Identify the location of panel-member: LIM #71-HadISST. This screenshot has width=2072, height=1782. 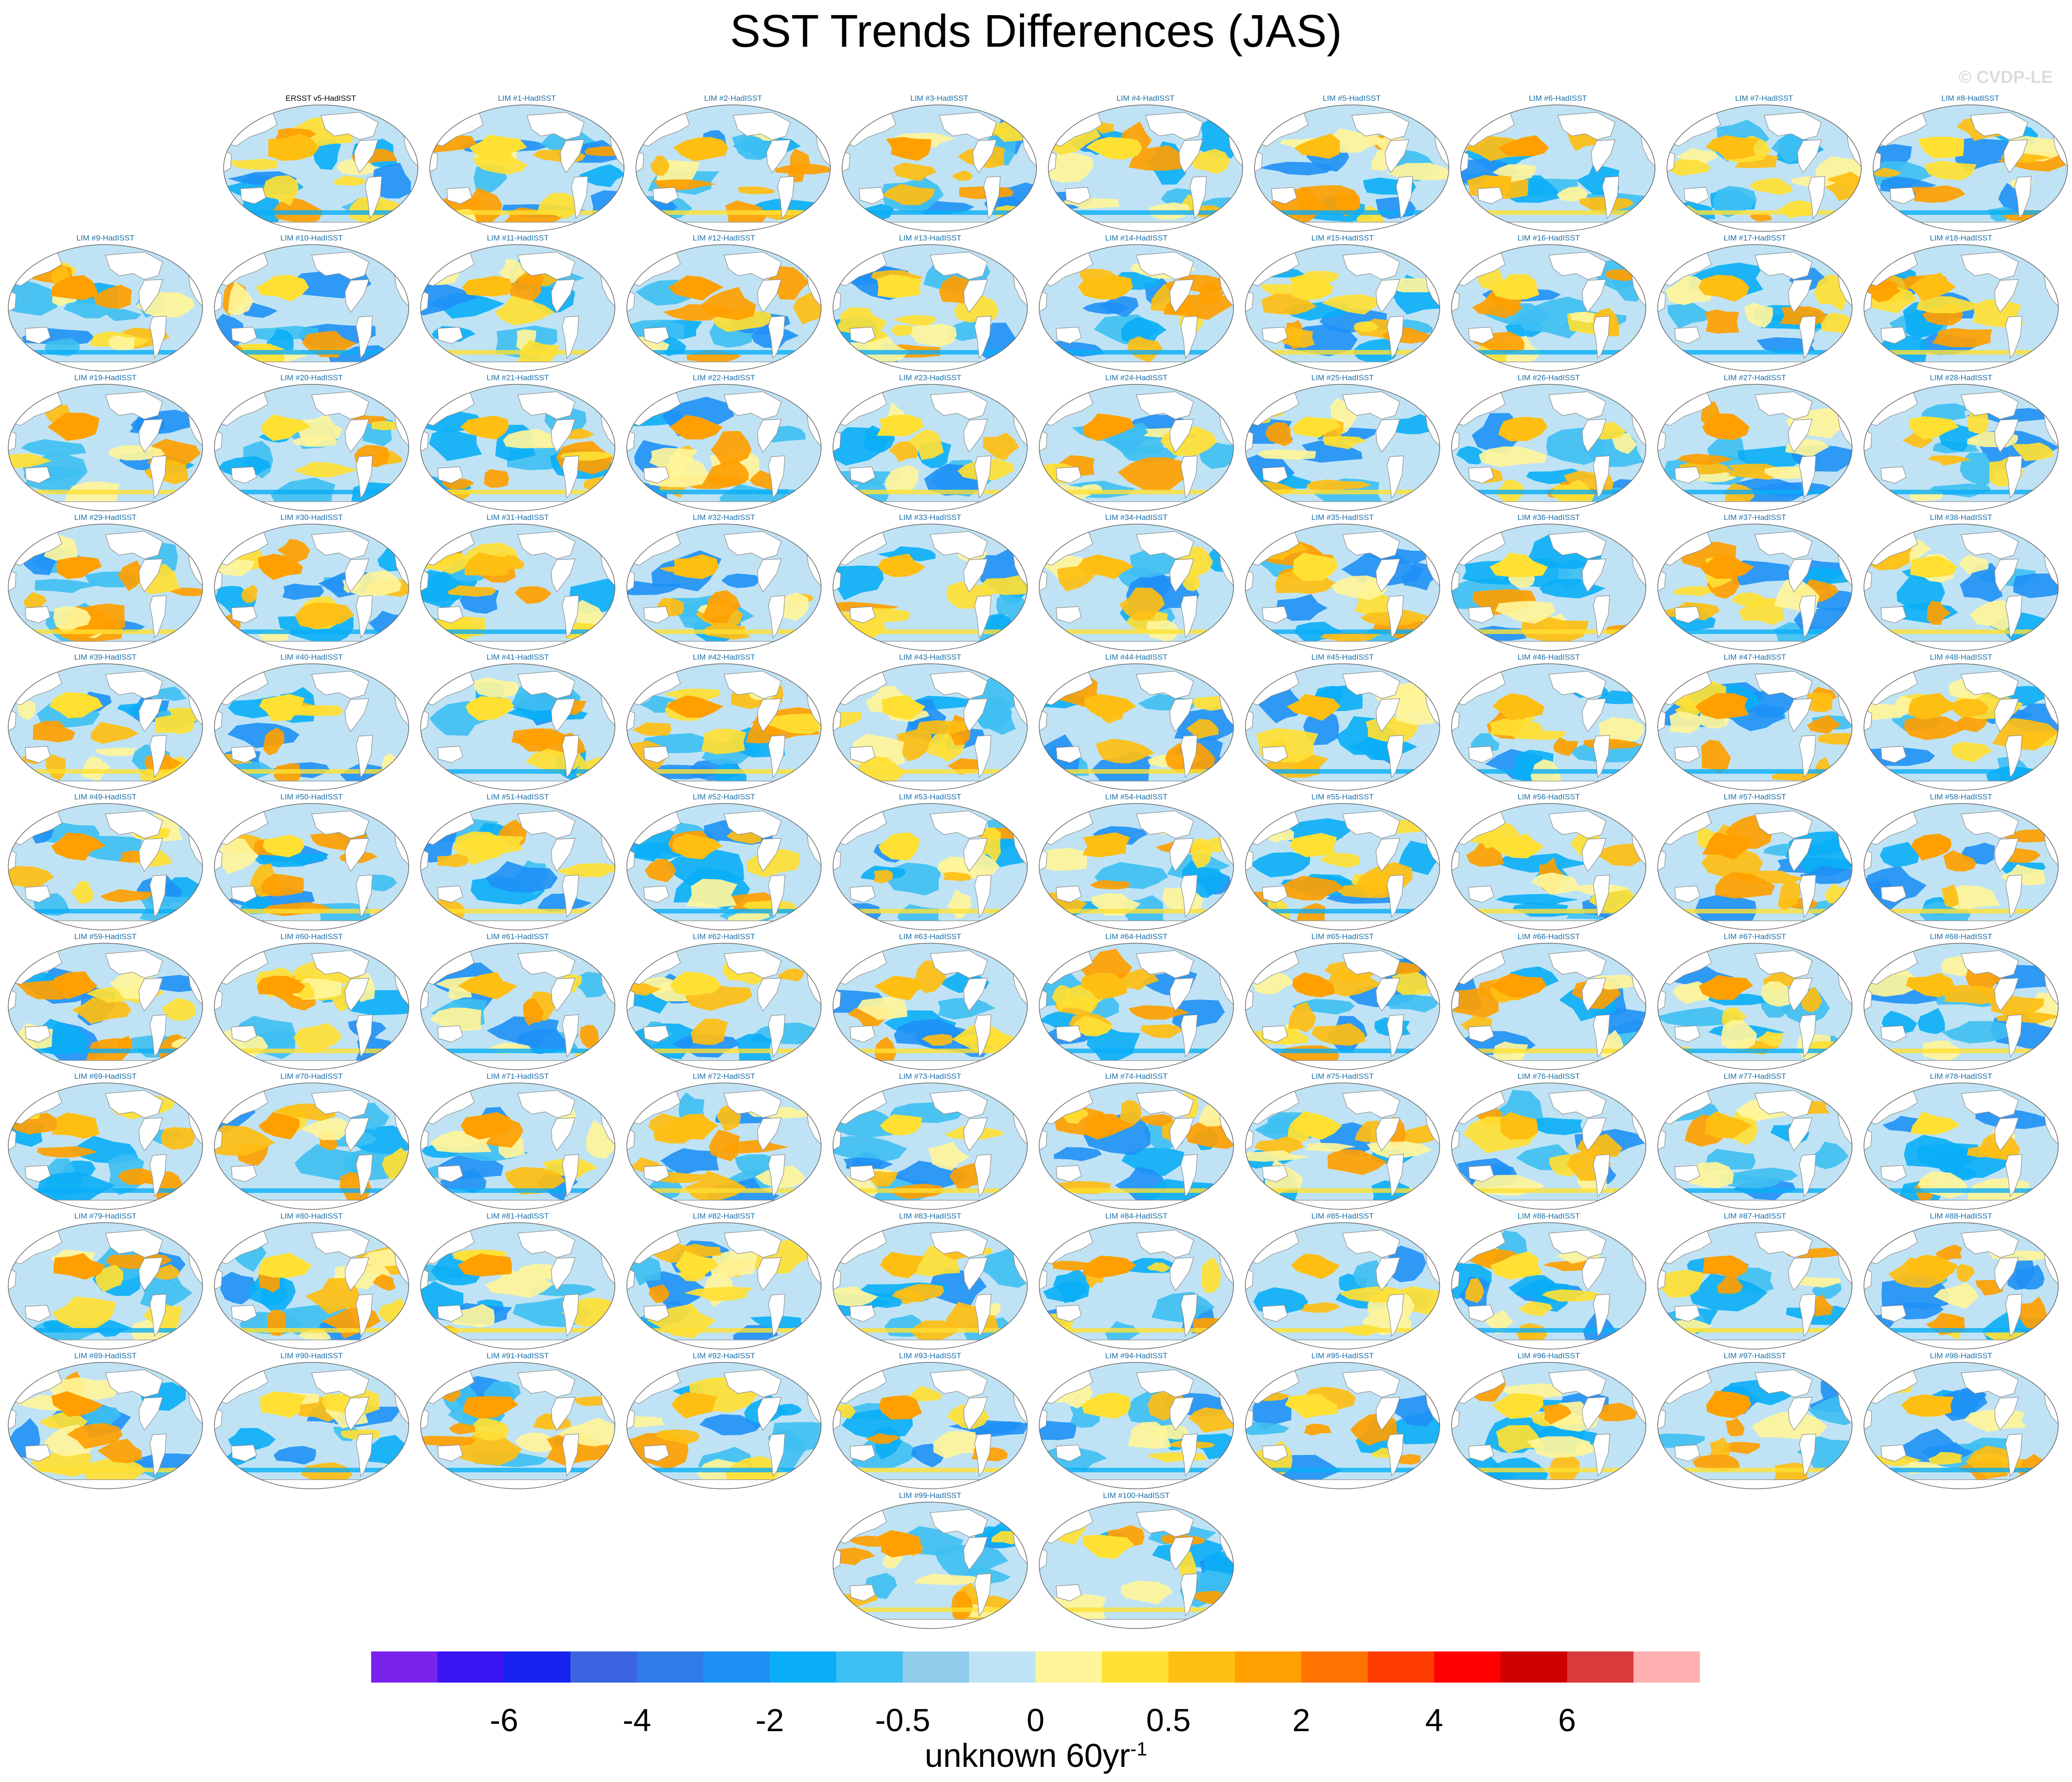
(517, 1142).